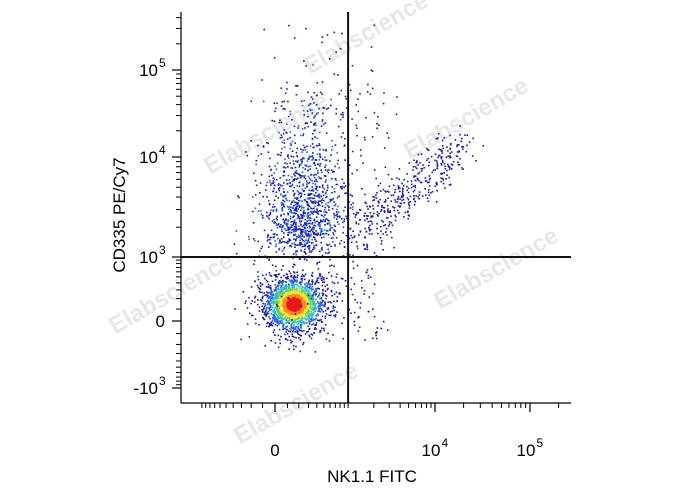 The image size is (688, 490). Describe the element at coordinates (119, 214) in the screenshot. I see `y-axis-title: CD335 PE/Cy7` at that location.